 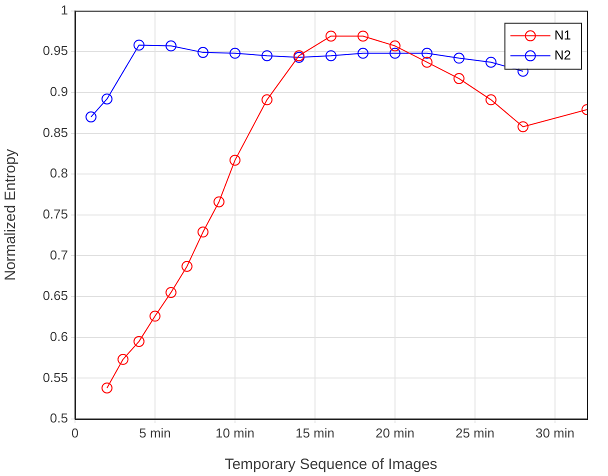 What do you see at coordinates (59, 418) in the screenshot?
I see `y-tick-label: 0.5` at bounding box center [59, 418].